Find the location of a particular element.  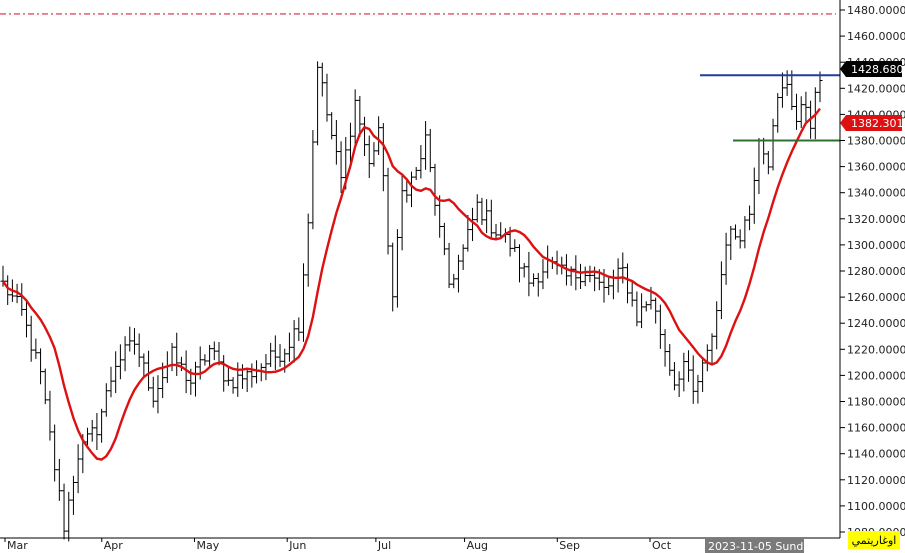

last-price-label: 1428.6800 is located at coordinates (878, 69).